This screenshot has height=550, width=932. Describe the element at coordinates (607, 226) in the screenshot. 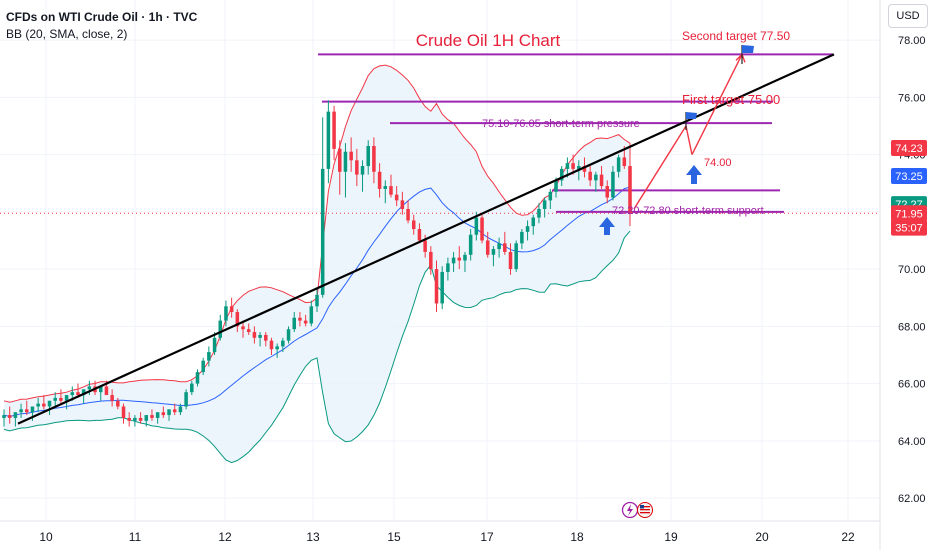

I see `arrow-up-icon` at that location.